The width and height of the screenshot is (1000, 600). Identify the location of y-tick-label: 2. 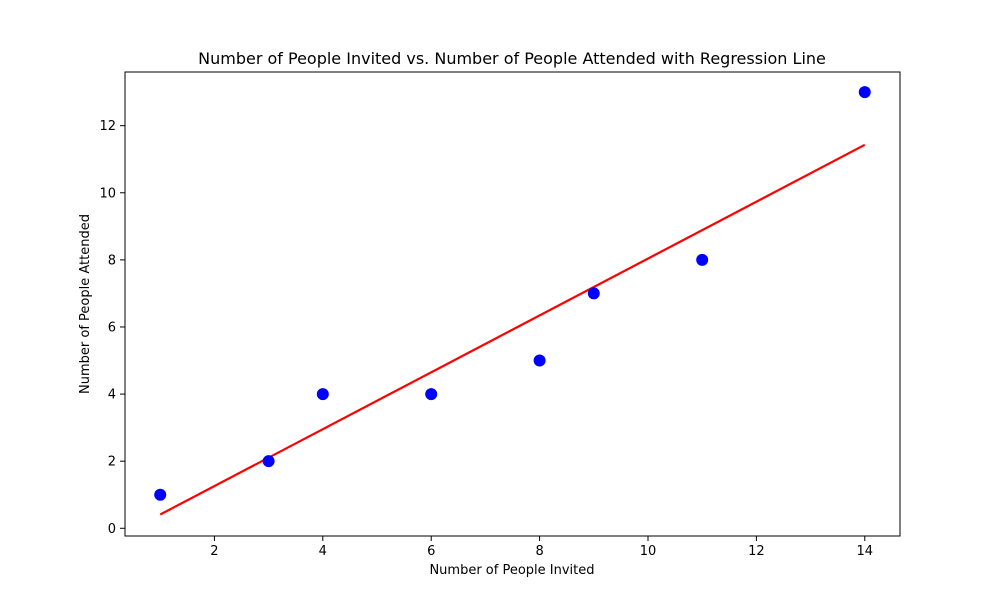
(112, 462).